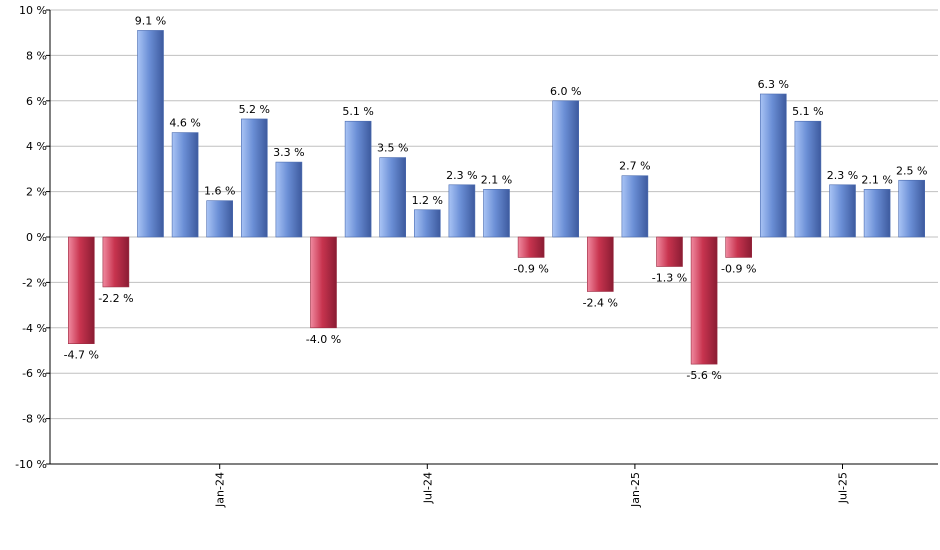 This screenshot has height=550, width=940. I want to click on x-tick-label: Jul-25, so click(843, 488).